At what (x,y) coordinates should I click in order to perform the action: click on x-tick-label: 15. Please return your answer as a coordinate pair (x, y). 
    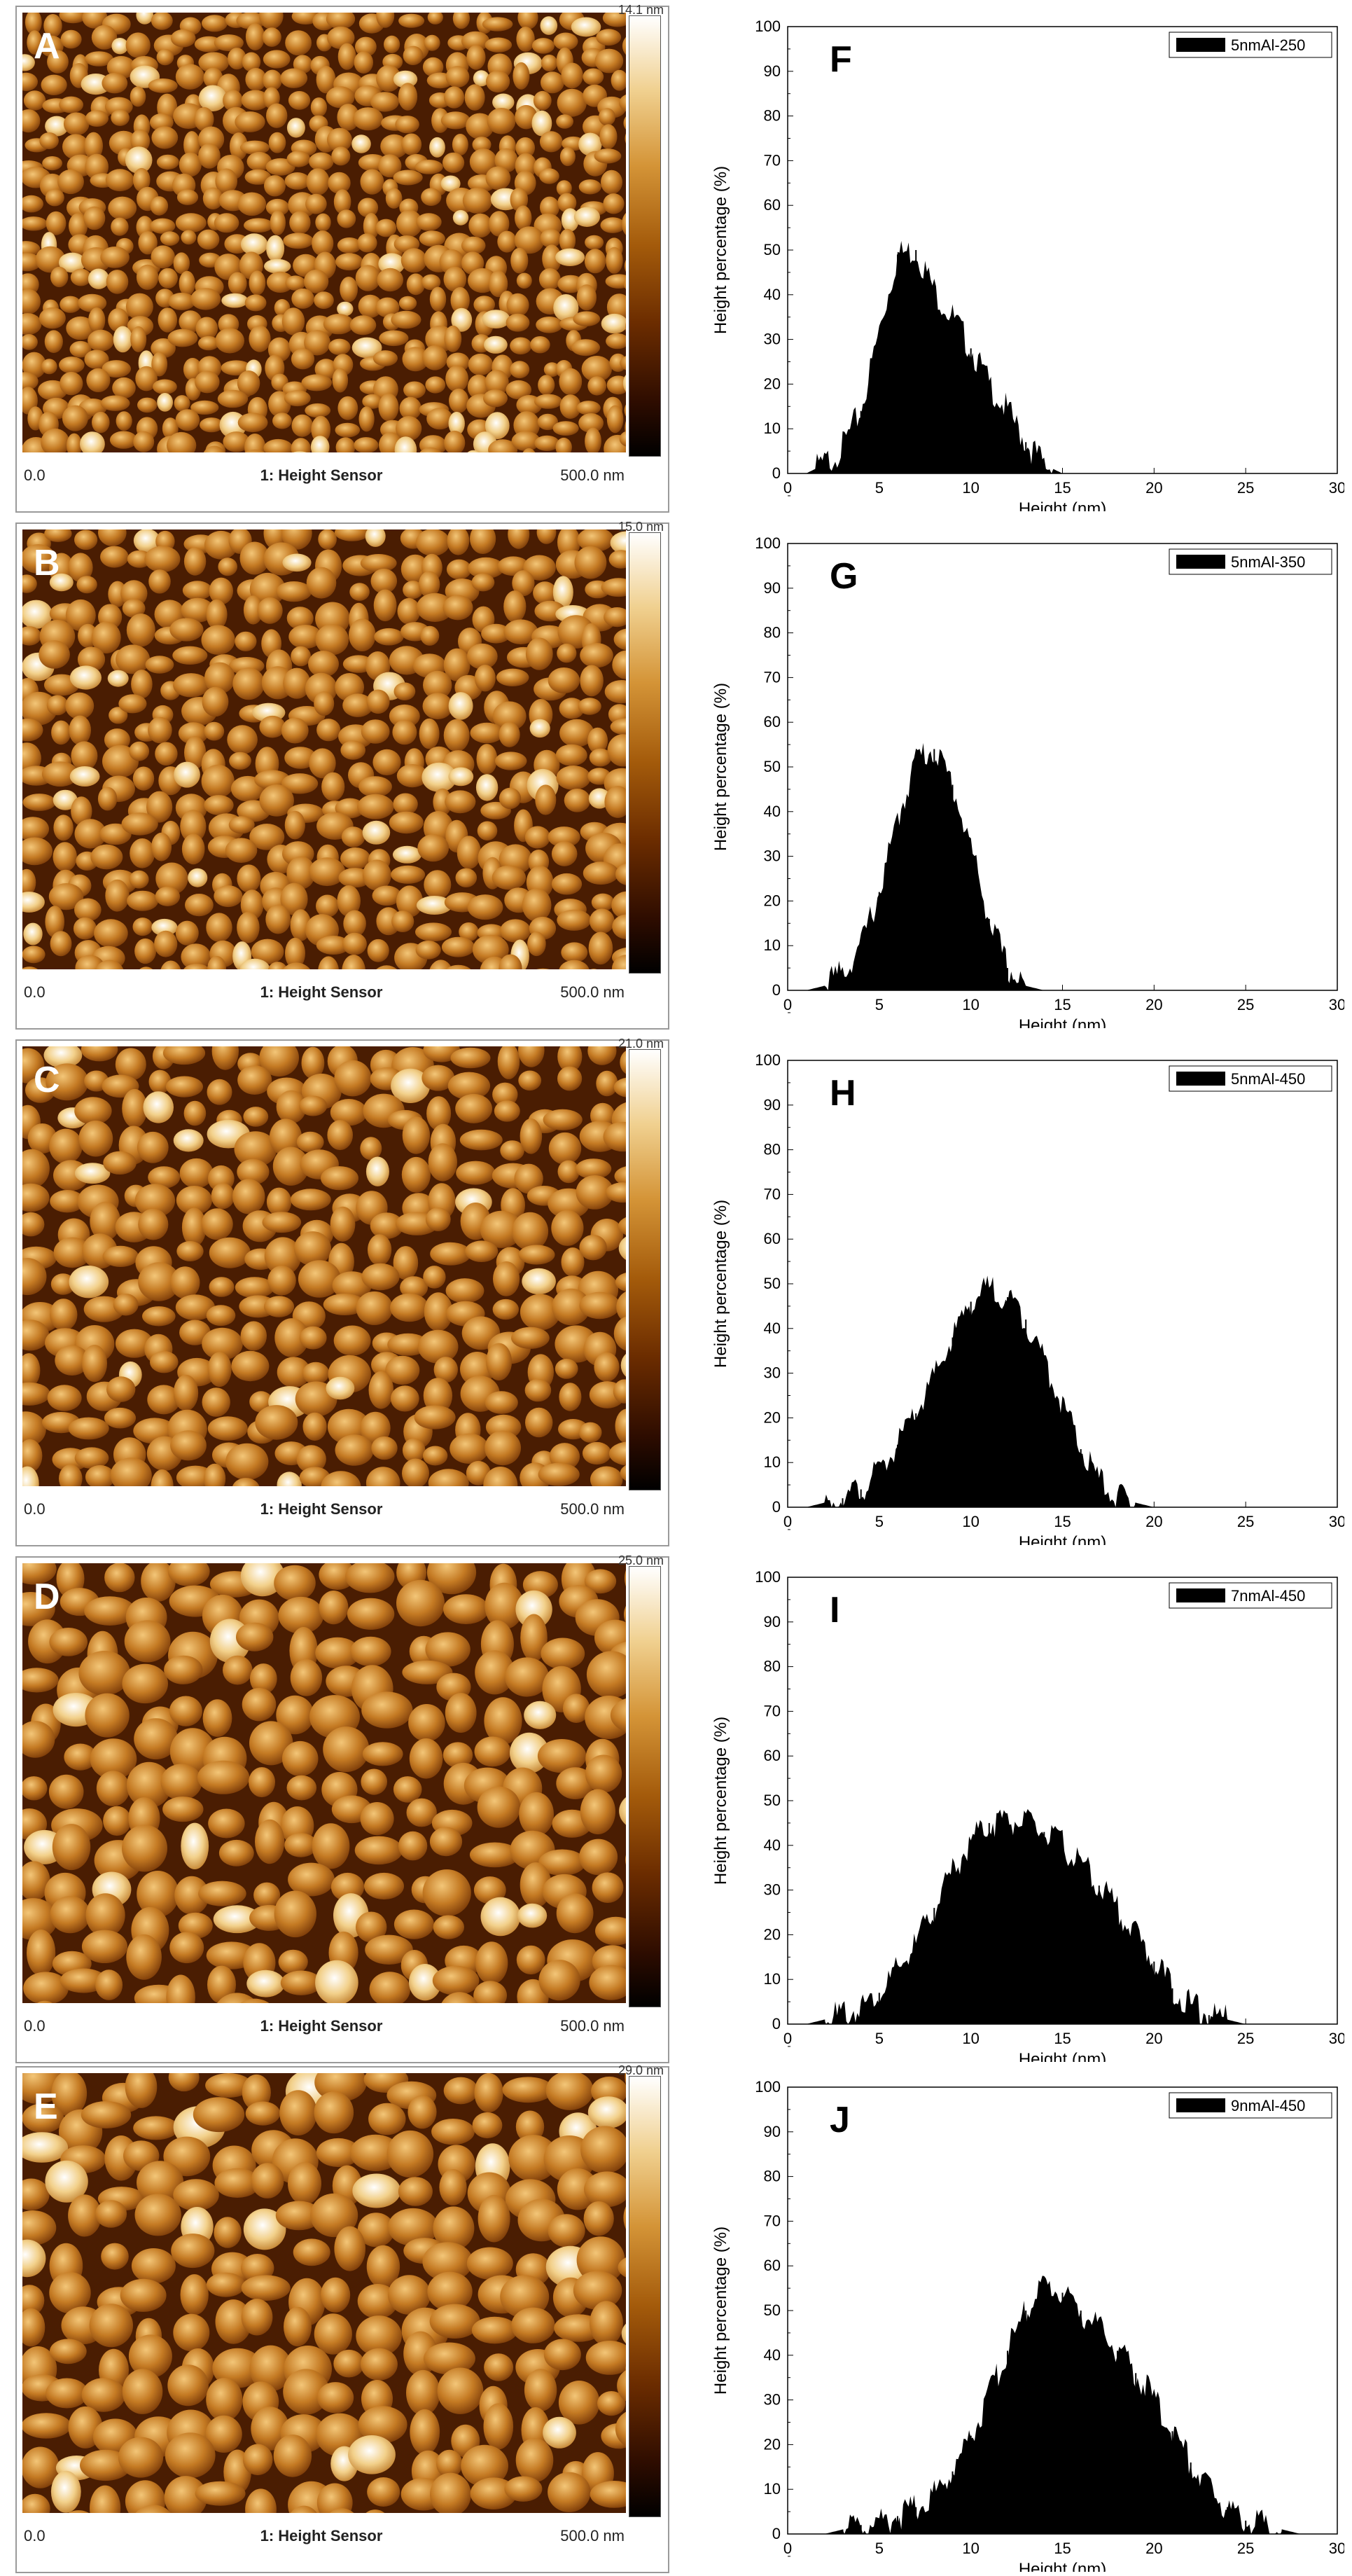
    Looking at the image, I should click on (1062, 2039).